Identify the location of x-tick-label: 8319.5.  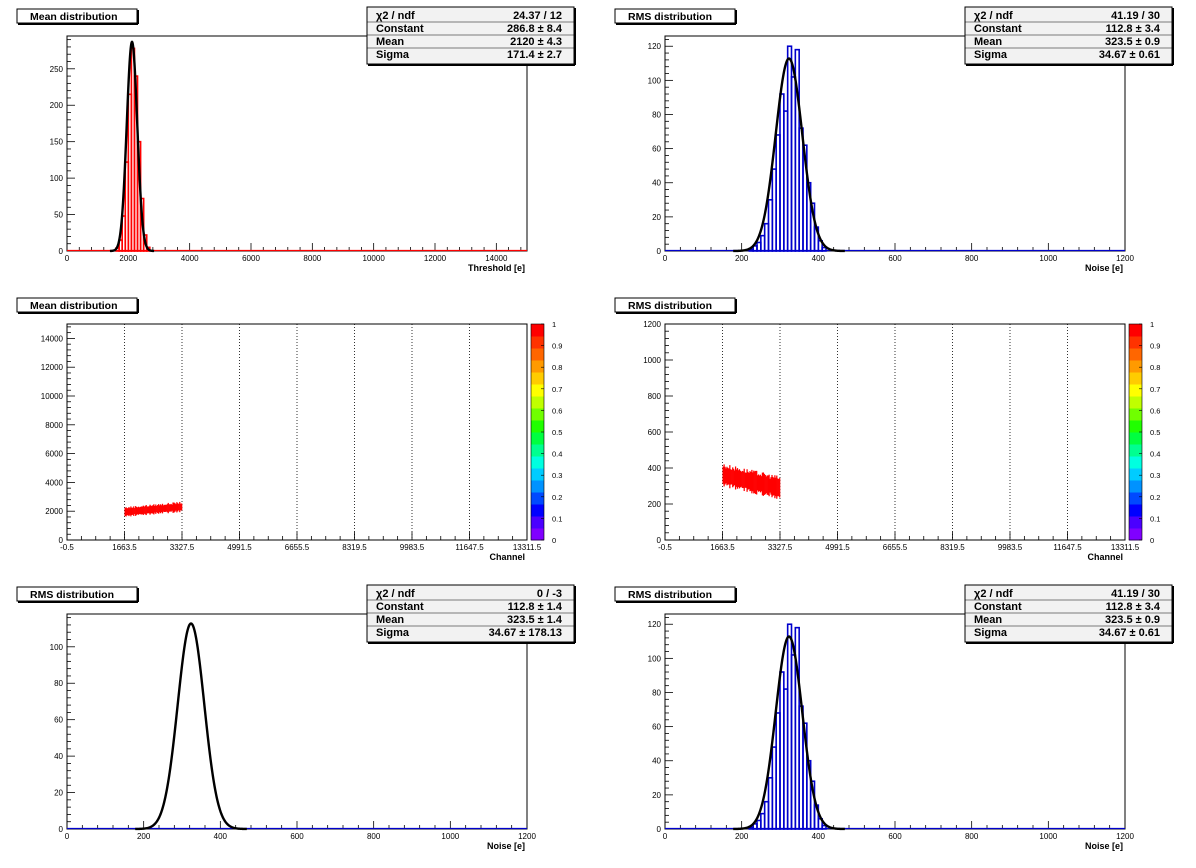
(952, 547).